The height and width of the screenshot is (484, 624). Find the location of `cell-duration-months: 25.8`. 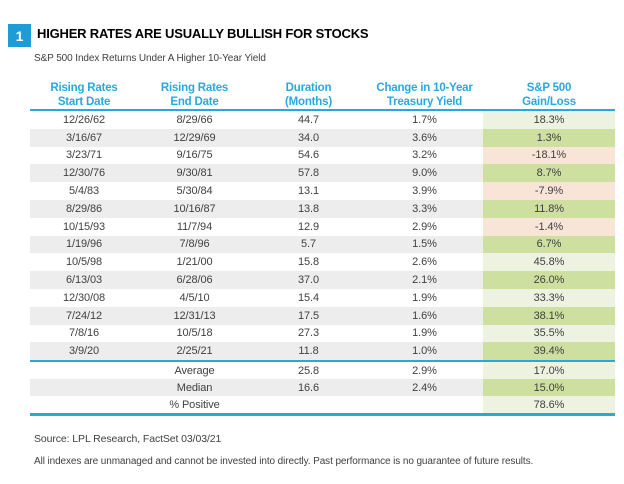

cell-duration-months: 25.8 is located at coordinates (308, 370).